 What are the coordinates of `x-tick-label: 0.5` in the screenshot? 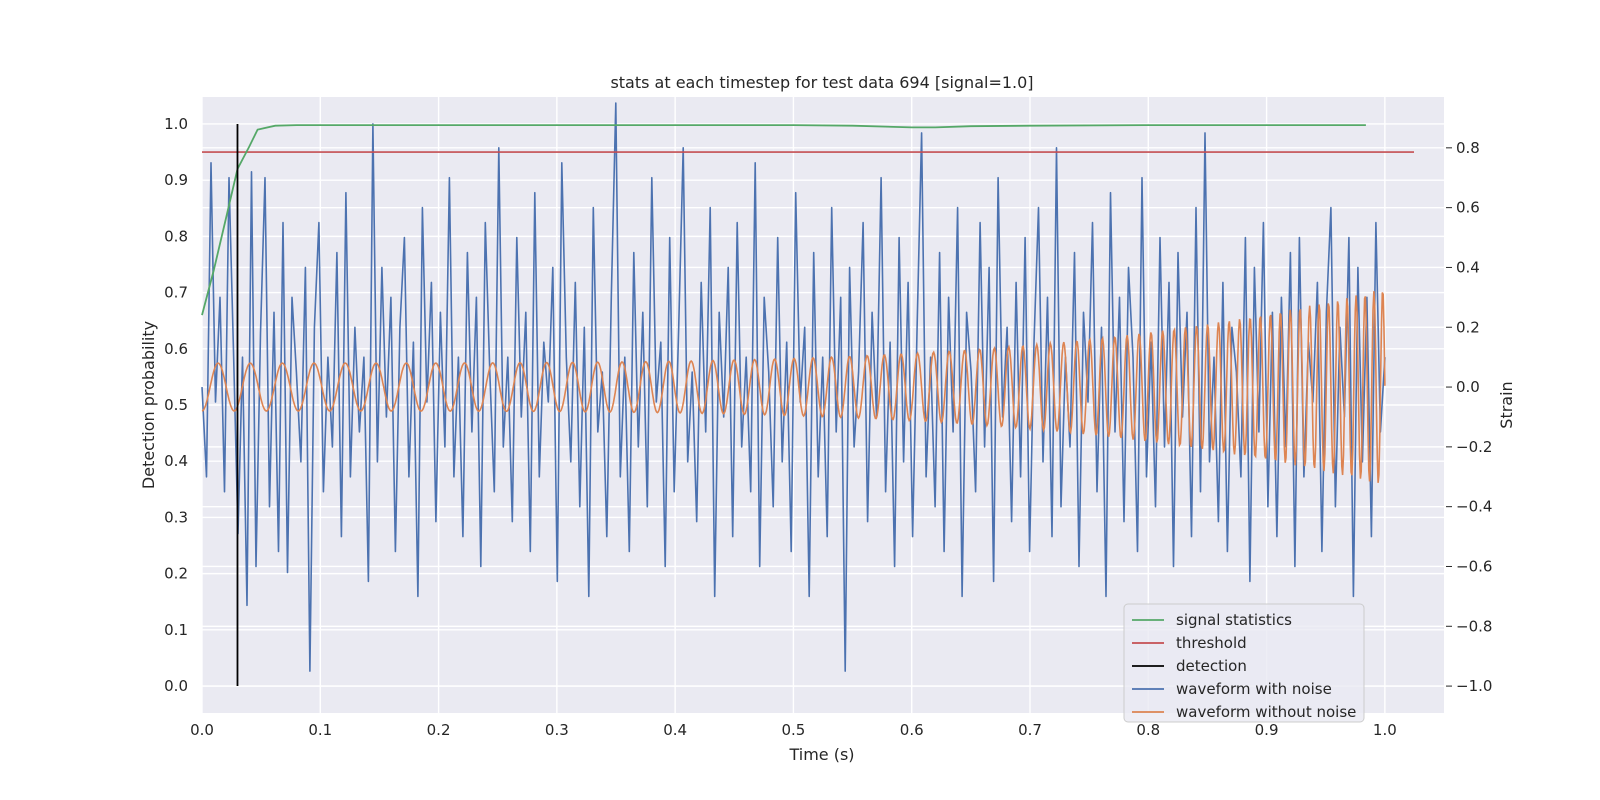 It's located at (793, 730).